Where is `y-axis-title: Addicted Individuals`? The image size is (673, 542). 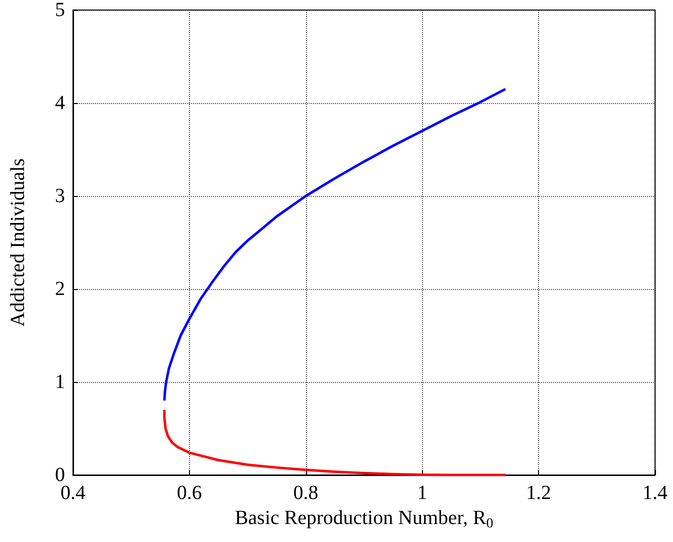
y-axis-title: Addicted Individuals is located at coordinates (18, 242).